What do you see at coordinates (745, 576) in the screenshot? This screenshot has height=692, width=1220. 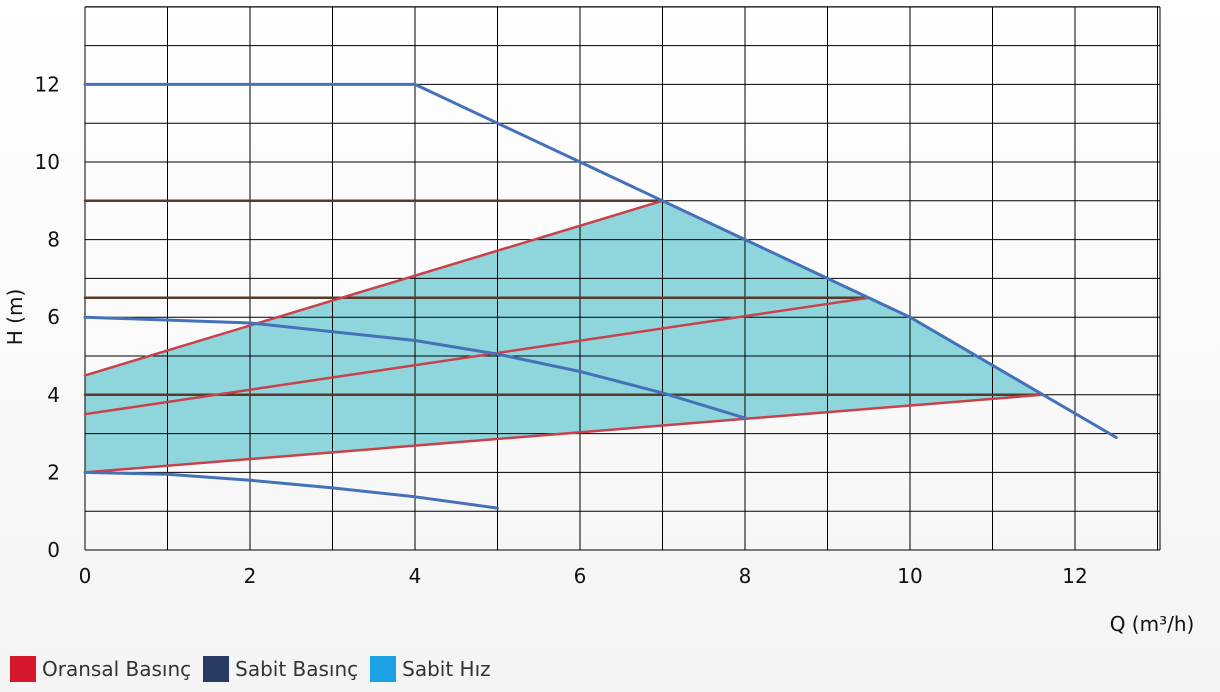 I see `x-tick-label: 8` at bounding box center [745, 576].